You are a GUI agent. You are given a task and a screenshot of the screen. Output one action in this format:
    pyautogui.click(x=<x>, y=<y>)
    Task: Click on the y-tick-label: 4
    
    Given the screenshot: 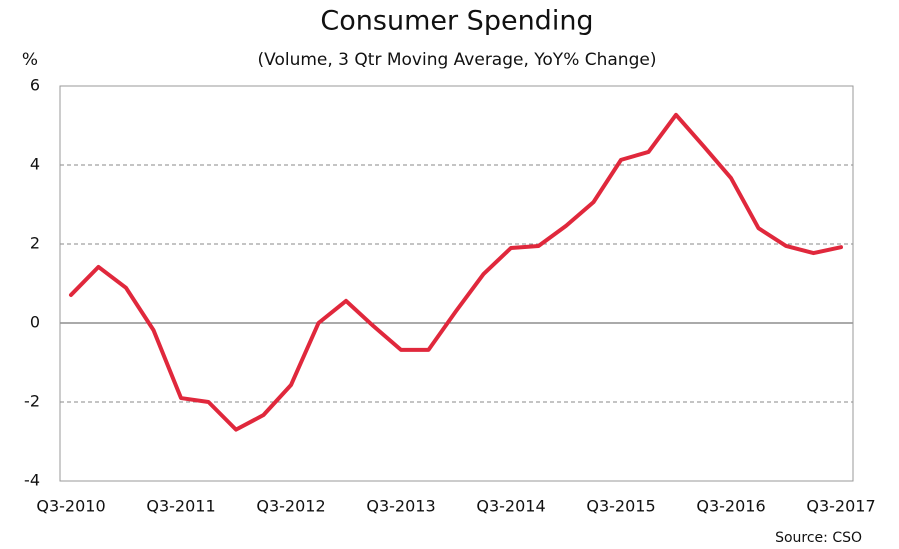 What is the action you would take?
    pyautogui.click(x=35, y=164)
    